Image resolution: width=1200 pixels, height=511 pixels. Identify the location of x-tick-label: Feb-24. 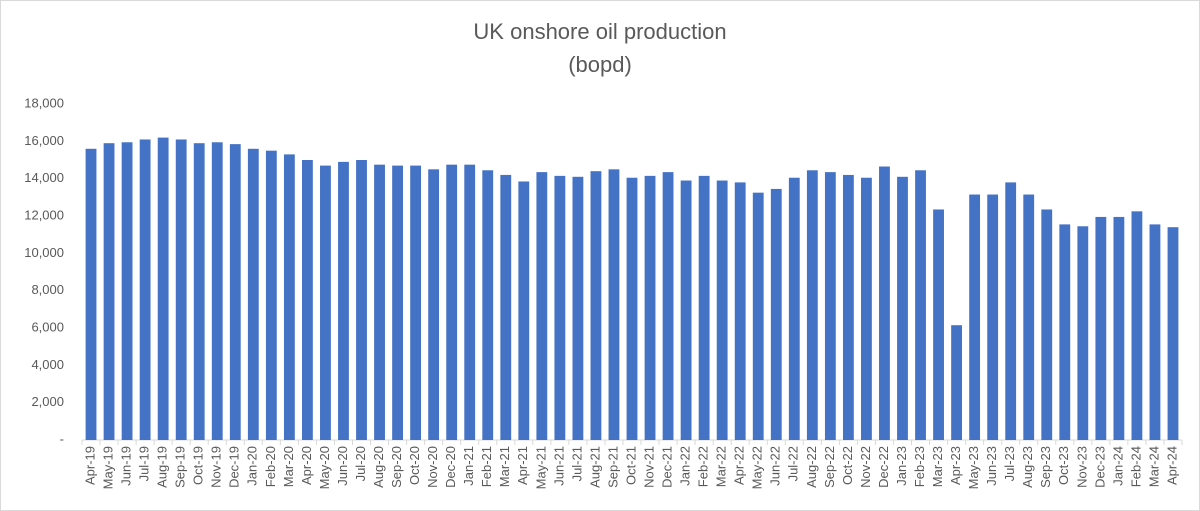
(1135, 466).